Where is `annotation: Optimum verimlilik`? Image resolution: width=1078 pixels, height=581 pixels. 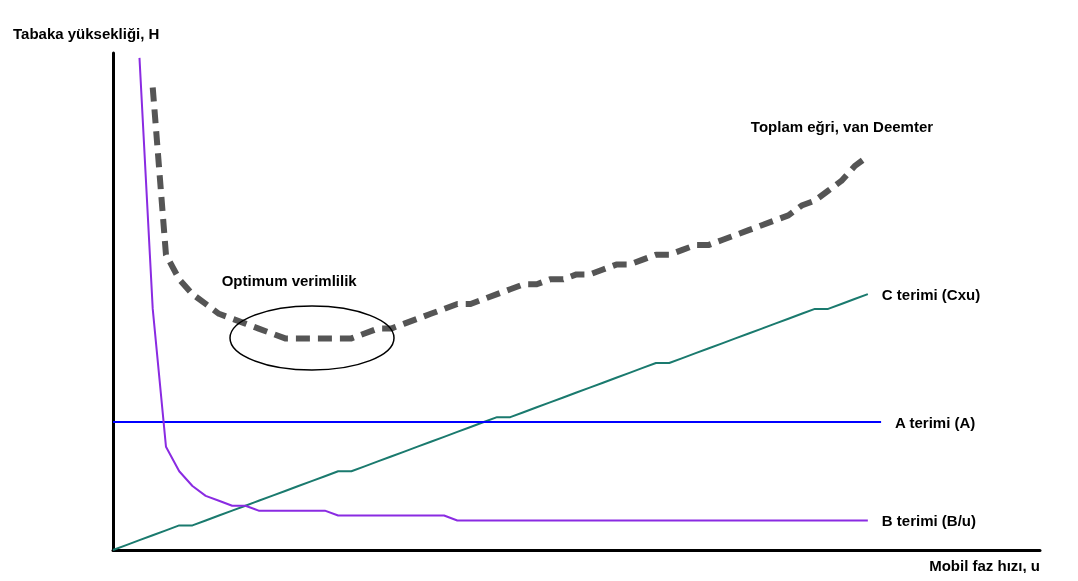
annotation: Optimum verimlilik is located at coordinates (289, 281).